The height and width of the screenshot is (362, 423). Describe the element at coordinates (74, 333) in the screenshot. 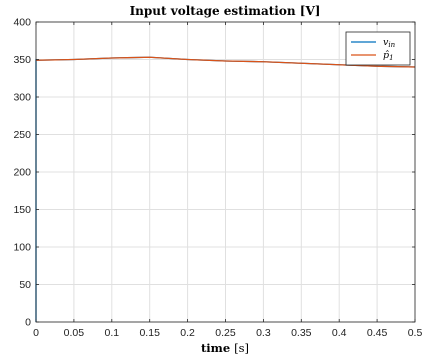

I see `x-tick-label: 0.05` at that location.